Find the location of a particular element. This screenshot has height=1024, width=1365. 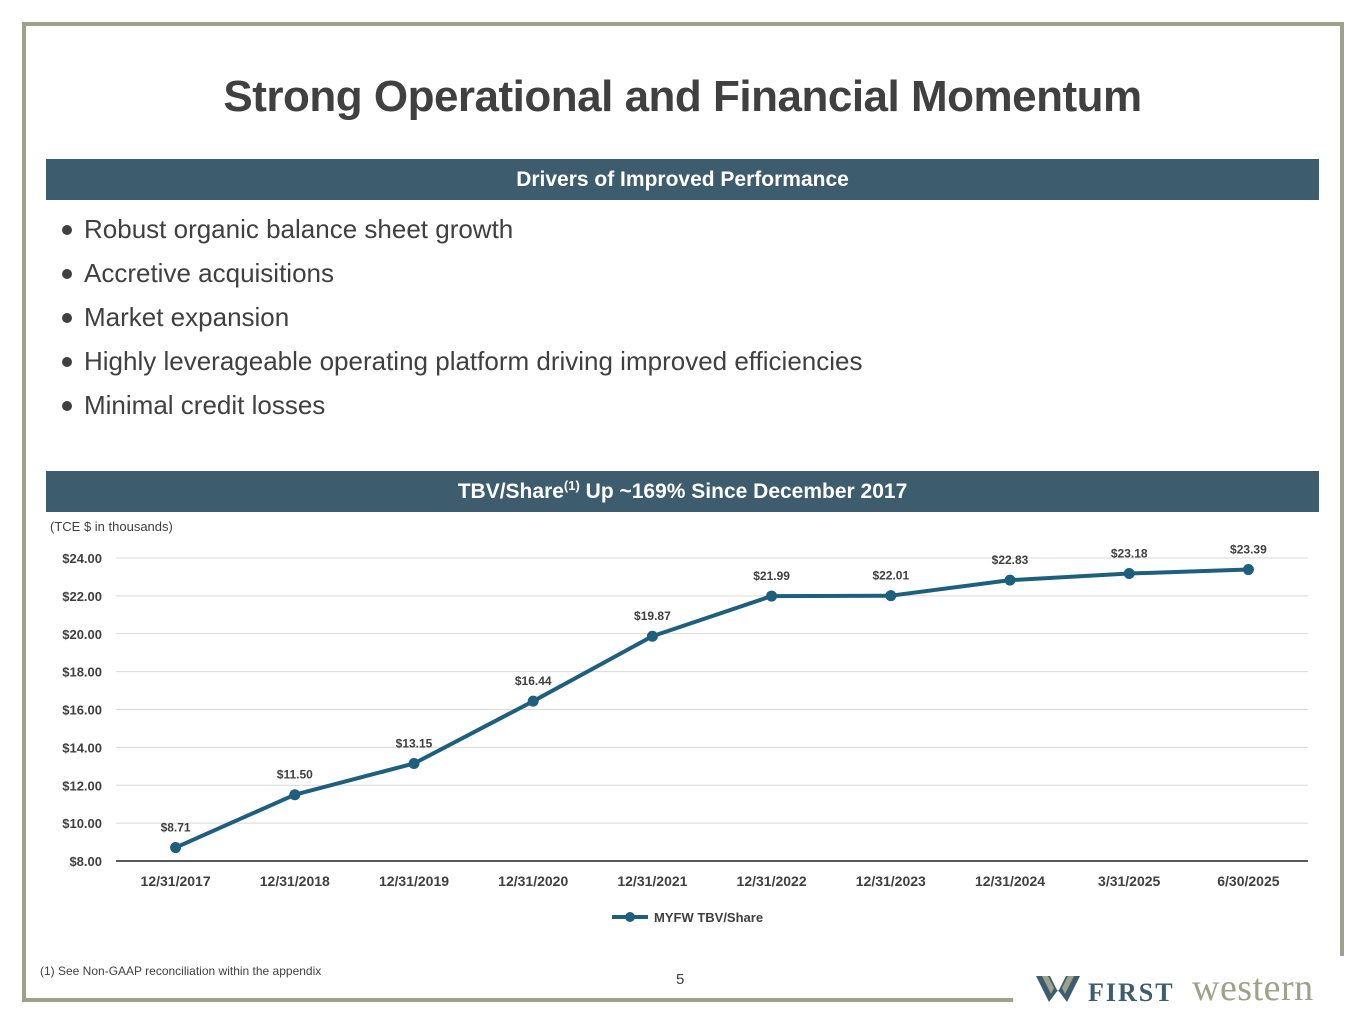

driver-item: Robust organic balance sheet growth is located at coordinates (461, 232).